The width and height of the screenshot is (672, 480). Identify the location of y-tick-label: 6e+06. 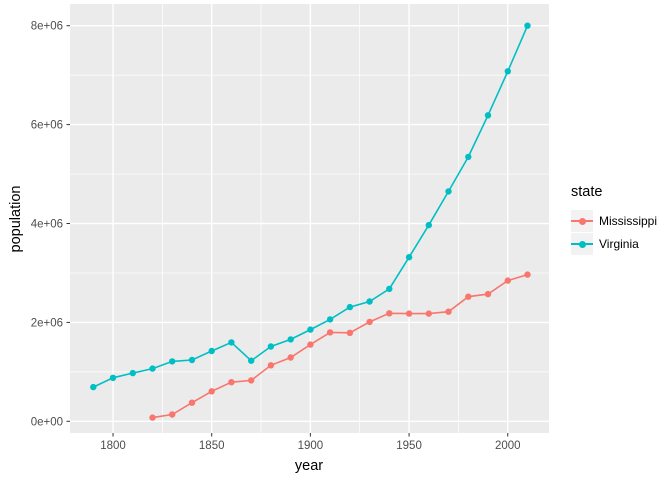
(47, 126).